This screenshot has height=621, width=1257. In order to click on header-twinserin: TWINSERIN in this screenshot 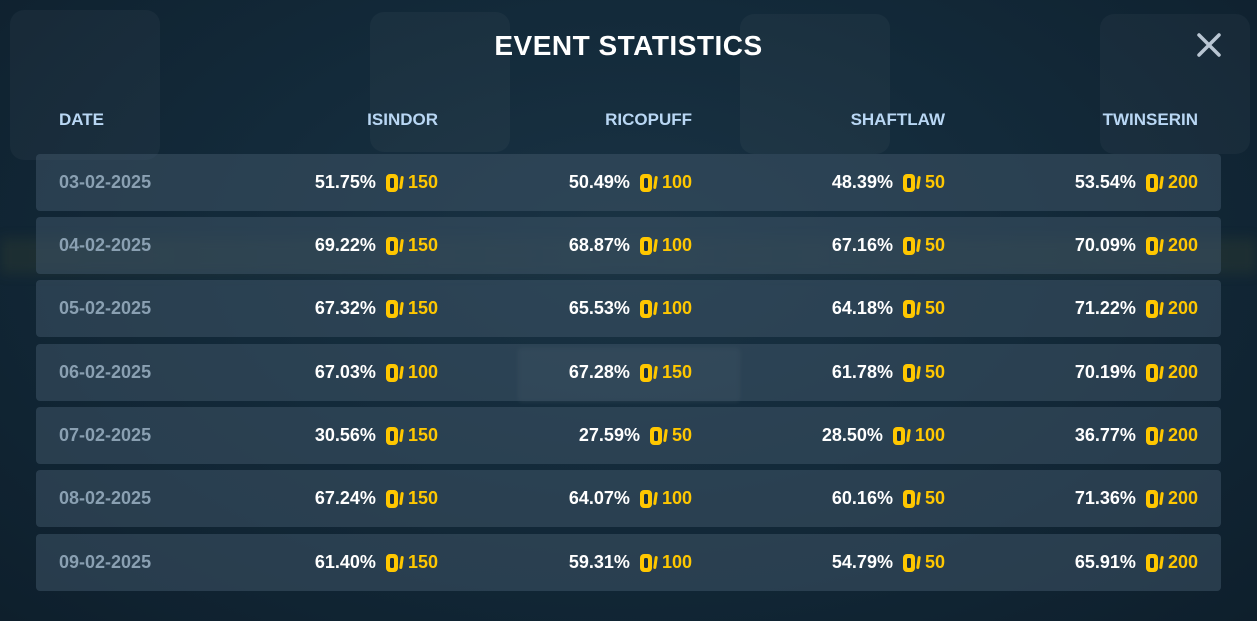, I will do `click(1150, 119)`.